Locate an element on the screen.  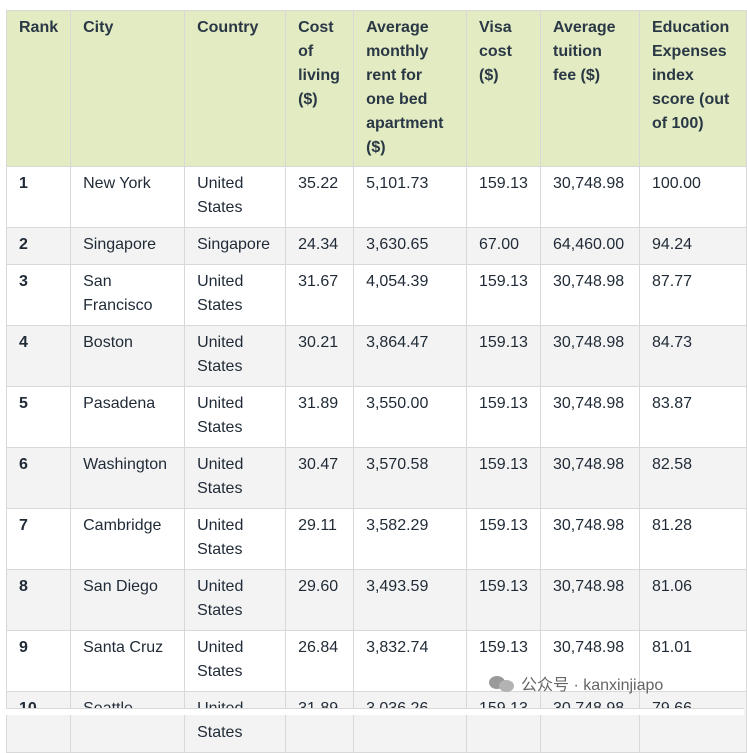
cost-of-living-cell: 24.34 is located at coordinates (320, 246).